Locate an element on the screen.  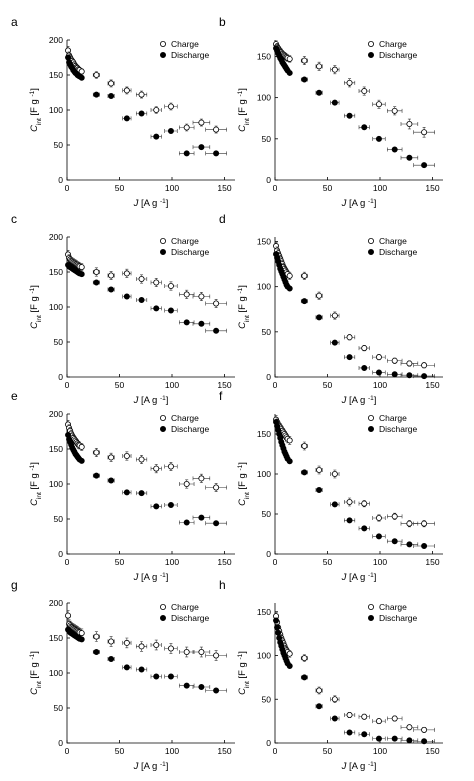
axes-frame is located at coordinates (358, 307).